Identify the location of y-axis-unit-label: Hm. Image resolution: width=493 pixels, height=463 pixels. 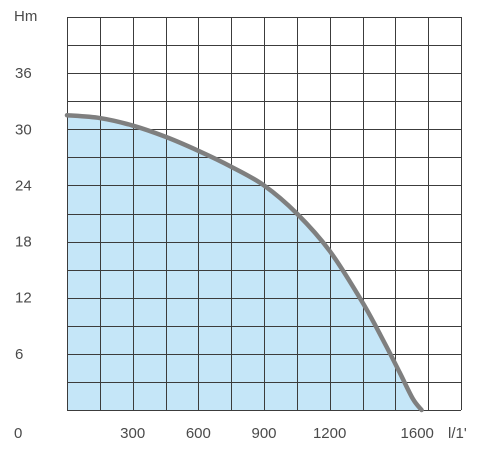
(25, 16).